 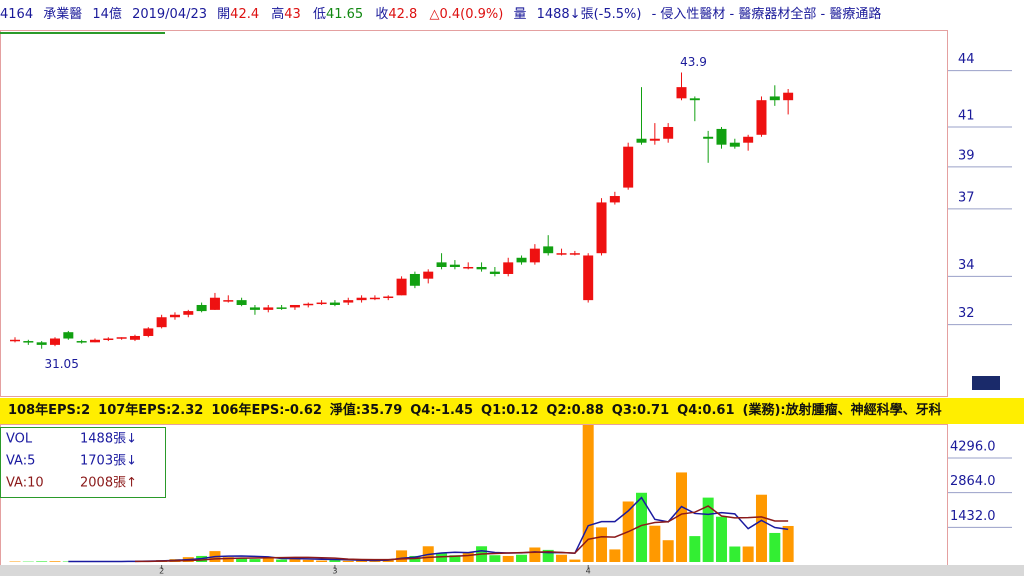 I want to click on eps-item: 108年EPS:2, so click(x=49, y=410).